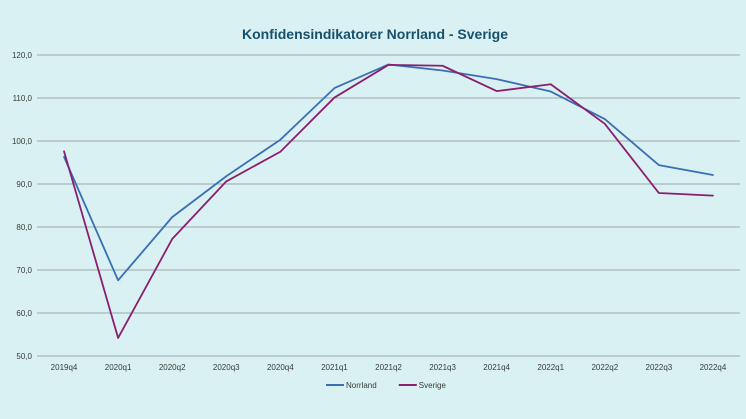  Describe the element at coordinates (22, 141) in the screenshot. I see `y-tick-label: 100,0` at that location.